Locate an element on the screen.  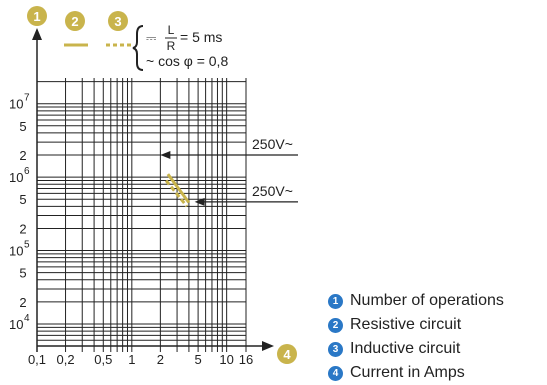
marker-4-text: 4 is located at coordinates (287, 354).